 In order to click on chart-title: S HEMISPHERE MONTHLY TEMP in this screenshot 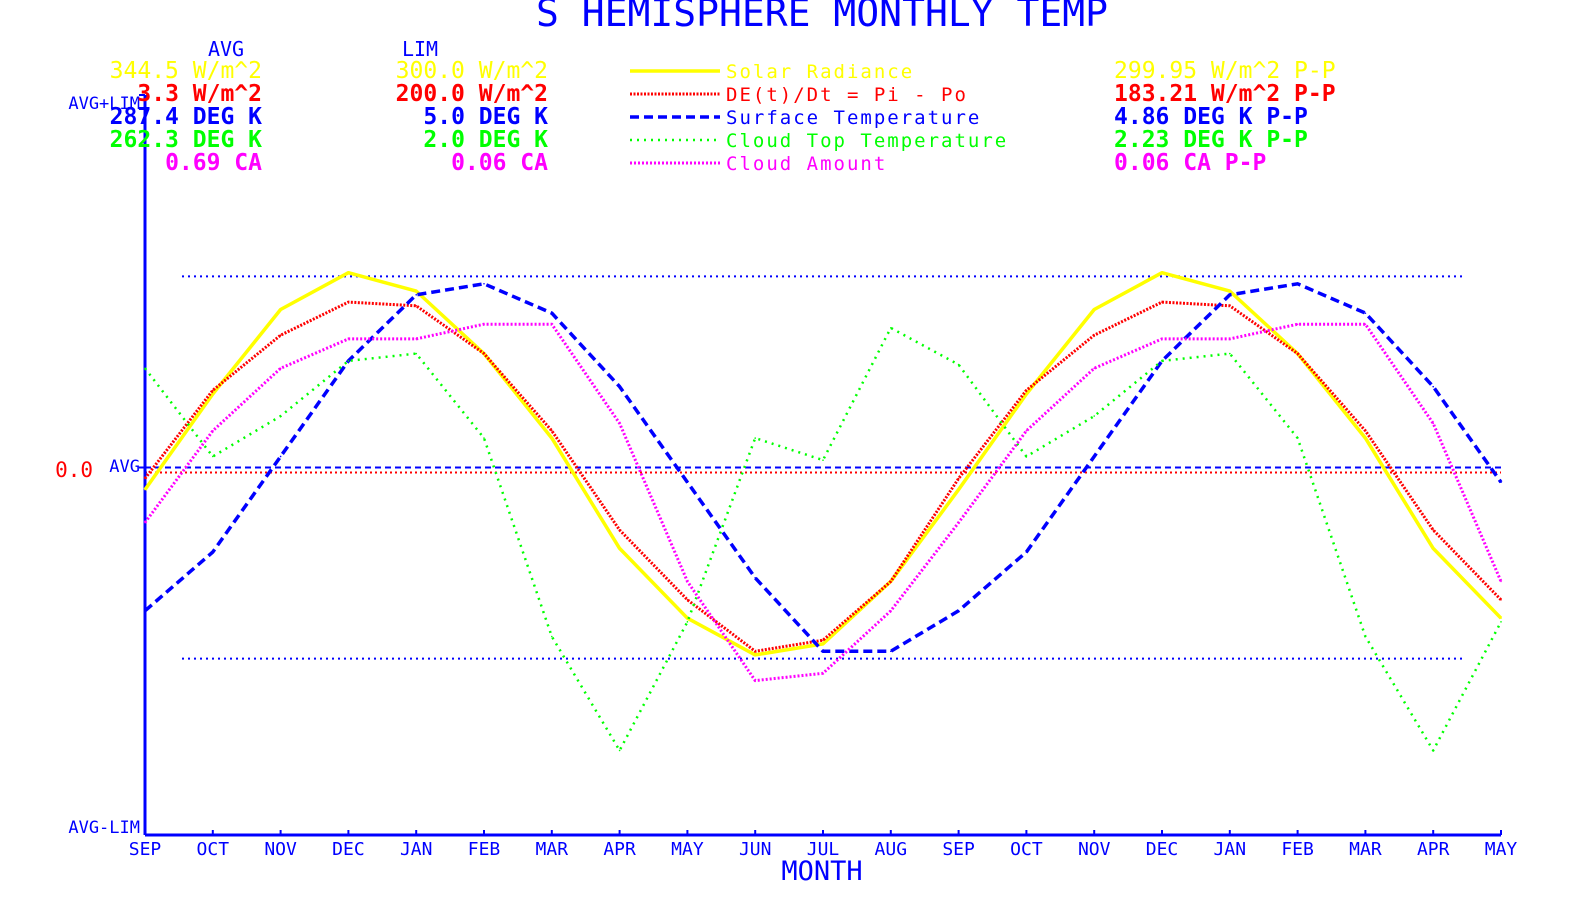, I will do `click(822, 17)`.